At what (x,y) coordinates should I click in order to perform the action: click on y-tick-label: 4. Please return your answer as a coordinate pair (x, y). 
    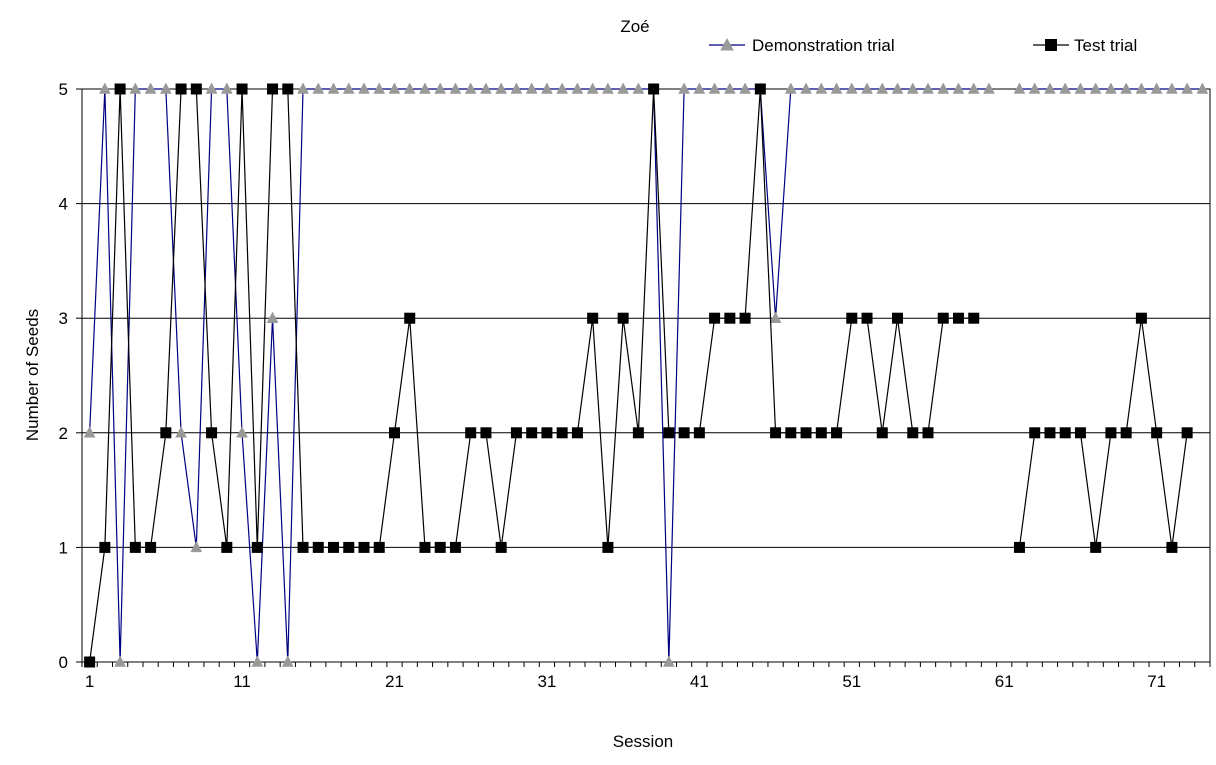
    Looking at the image, I should click on (63, 204).